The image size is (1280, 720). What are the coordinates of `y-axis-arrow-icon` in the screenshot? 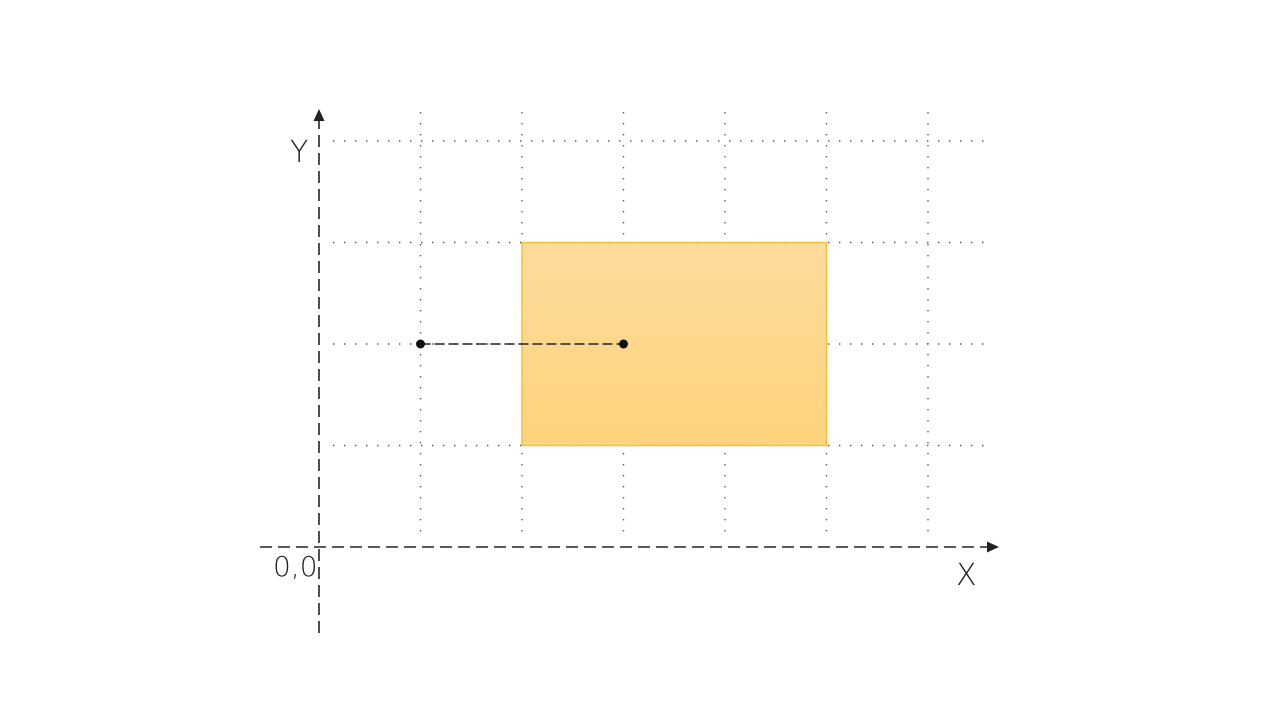 It's located at (319, 115).